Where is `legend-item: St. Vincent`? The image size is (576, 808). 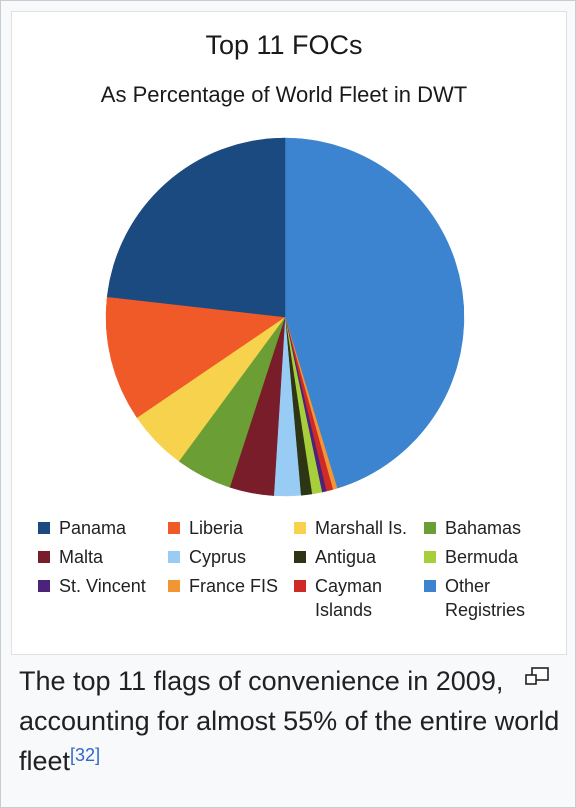
legend-item: St. Vincent is located at coordinates (92, 586).